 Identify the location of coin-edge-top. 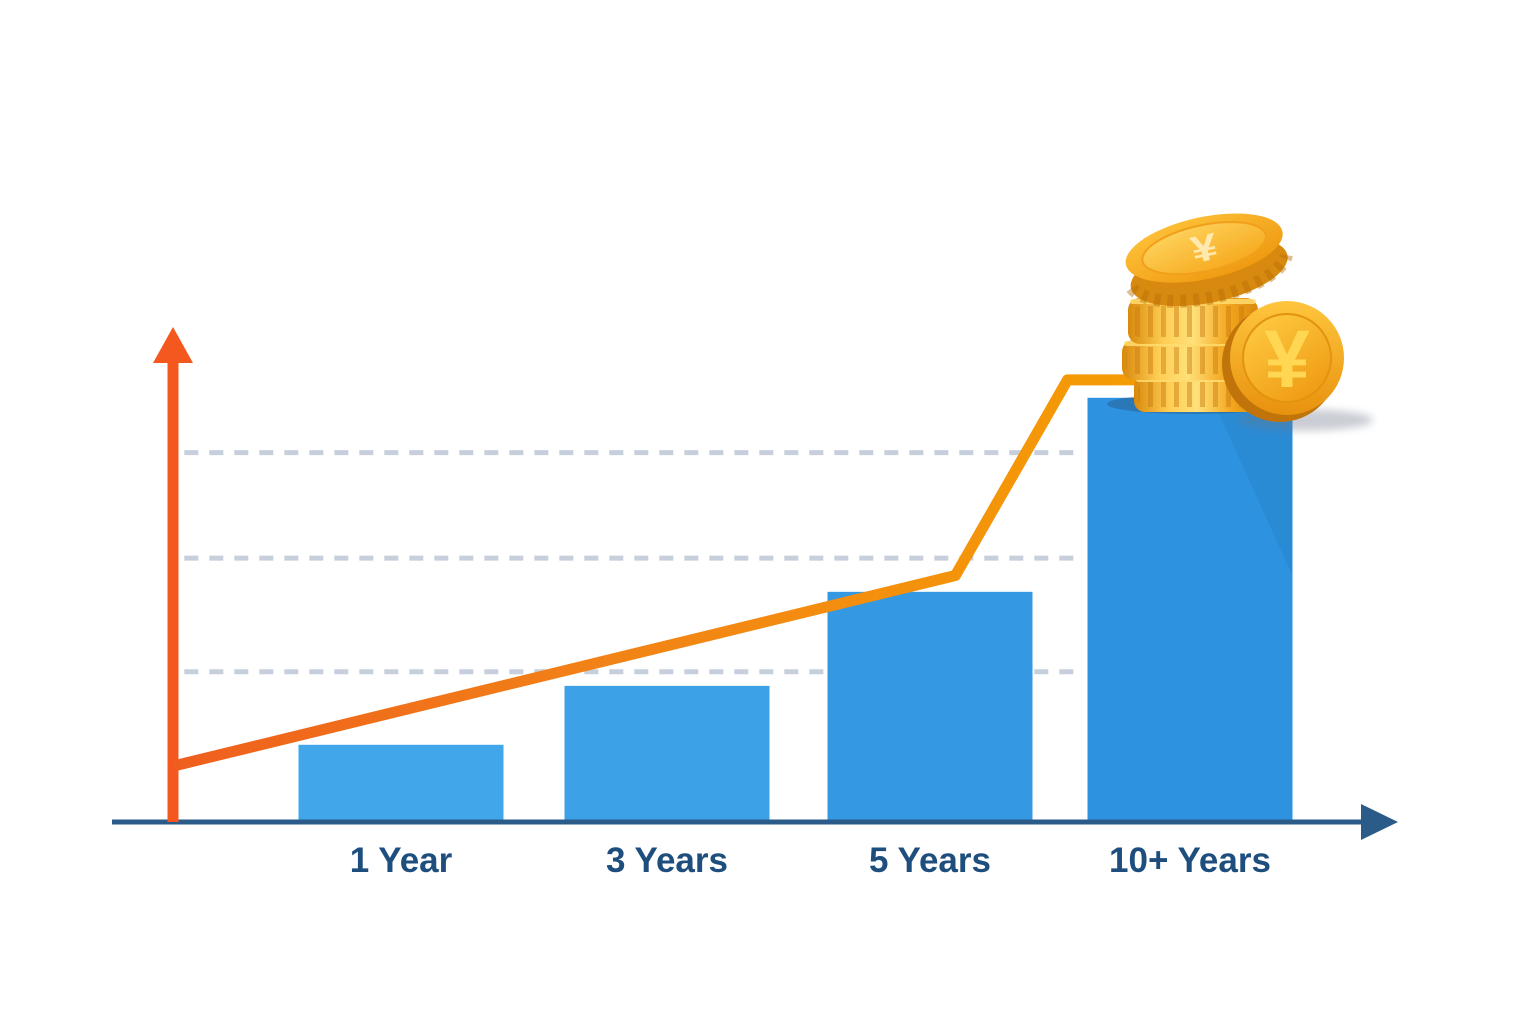
(1193, 321).